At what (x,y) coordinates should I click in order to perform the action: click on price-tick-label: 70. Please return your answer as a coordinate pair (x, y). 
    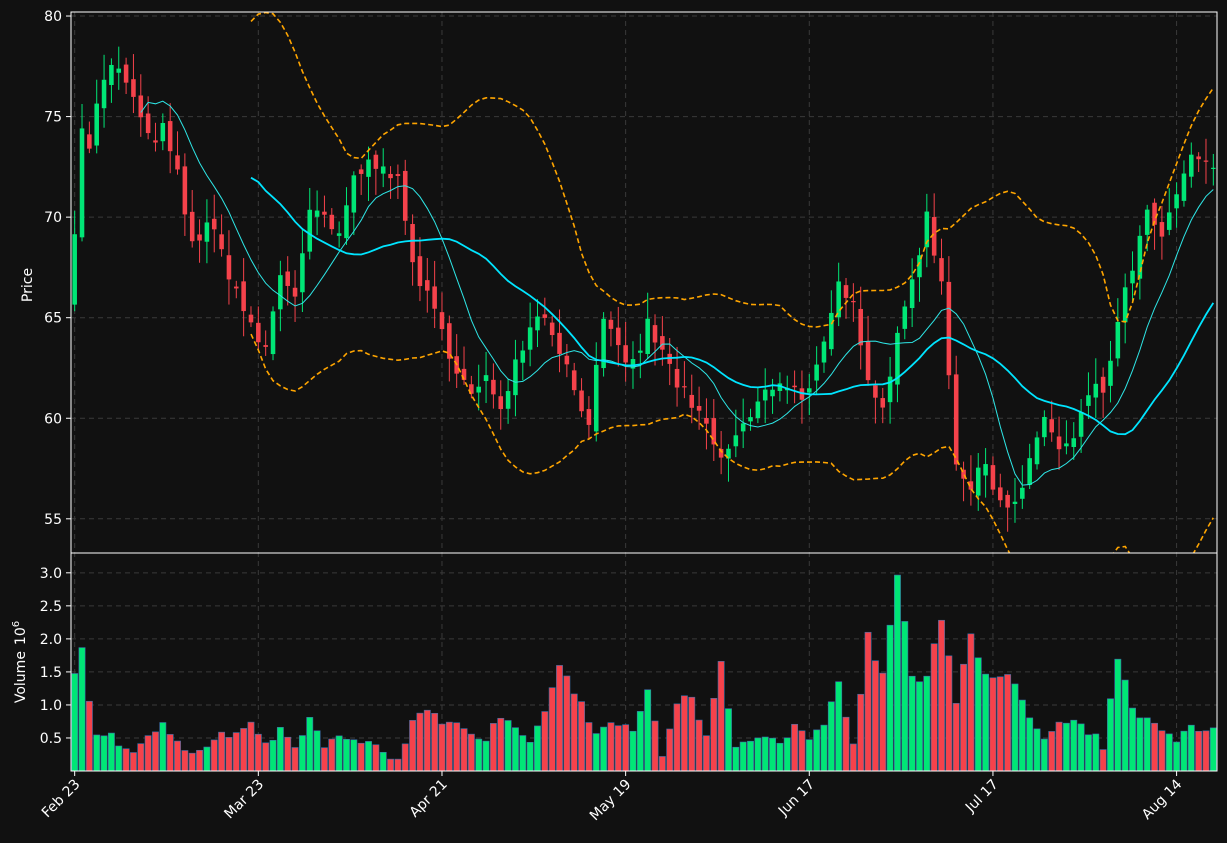
    Looking at the image, I should click on (53, 218).